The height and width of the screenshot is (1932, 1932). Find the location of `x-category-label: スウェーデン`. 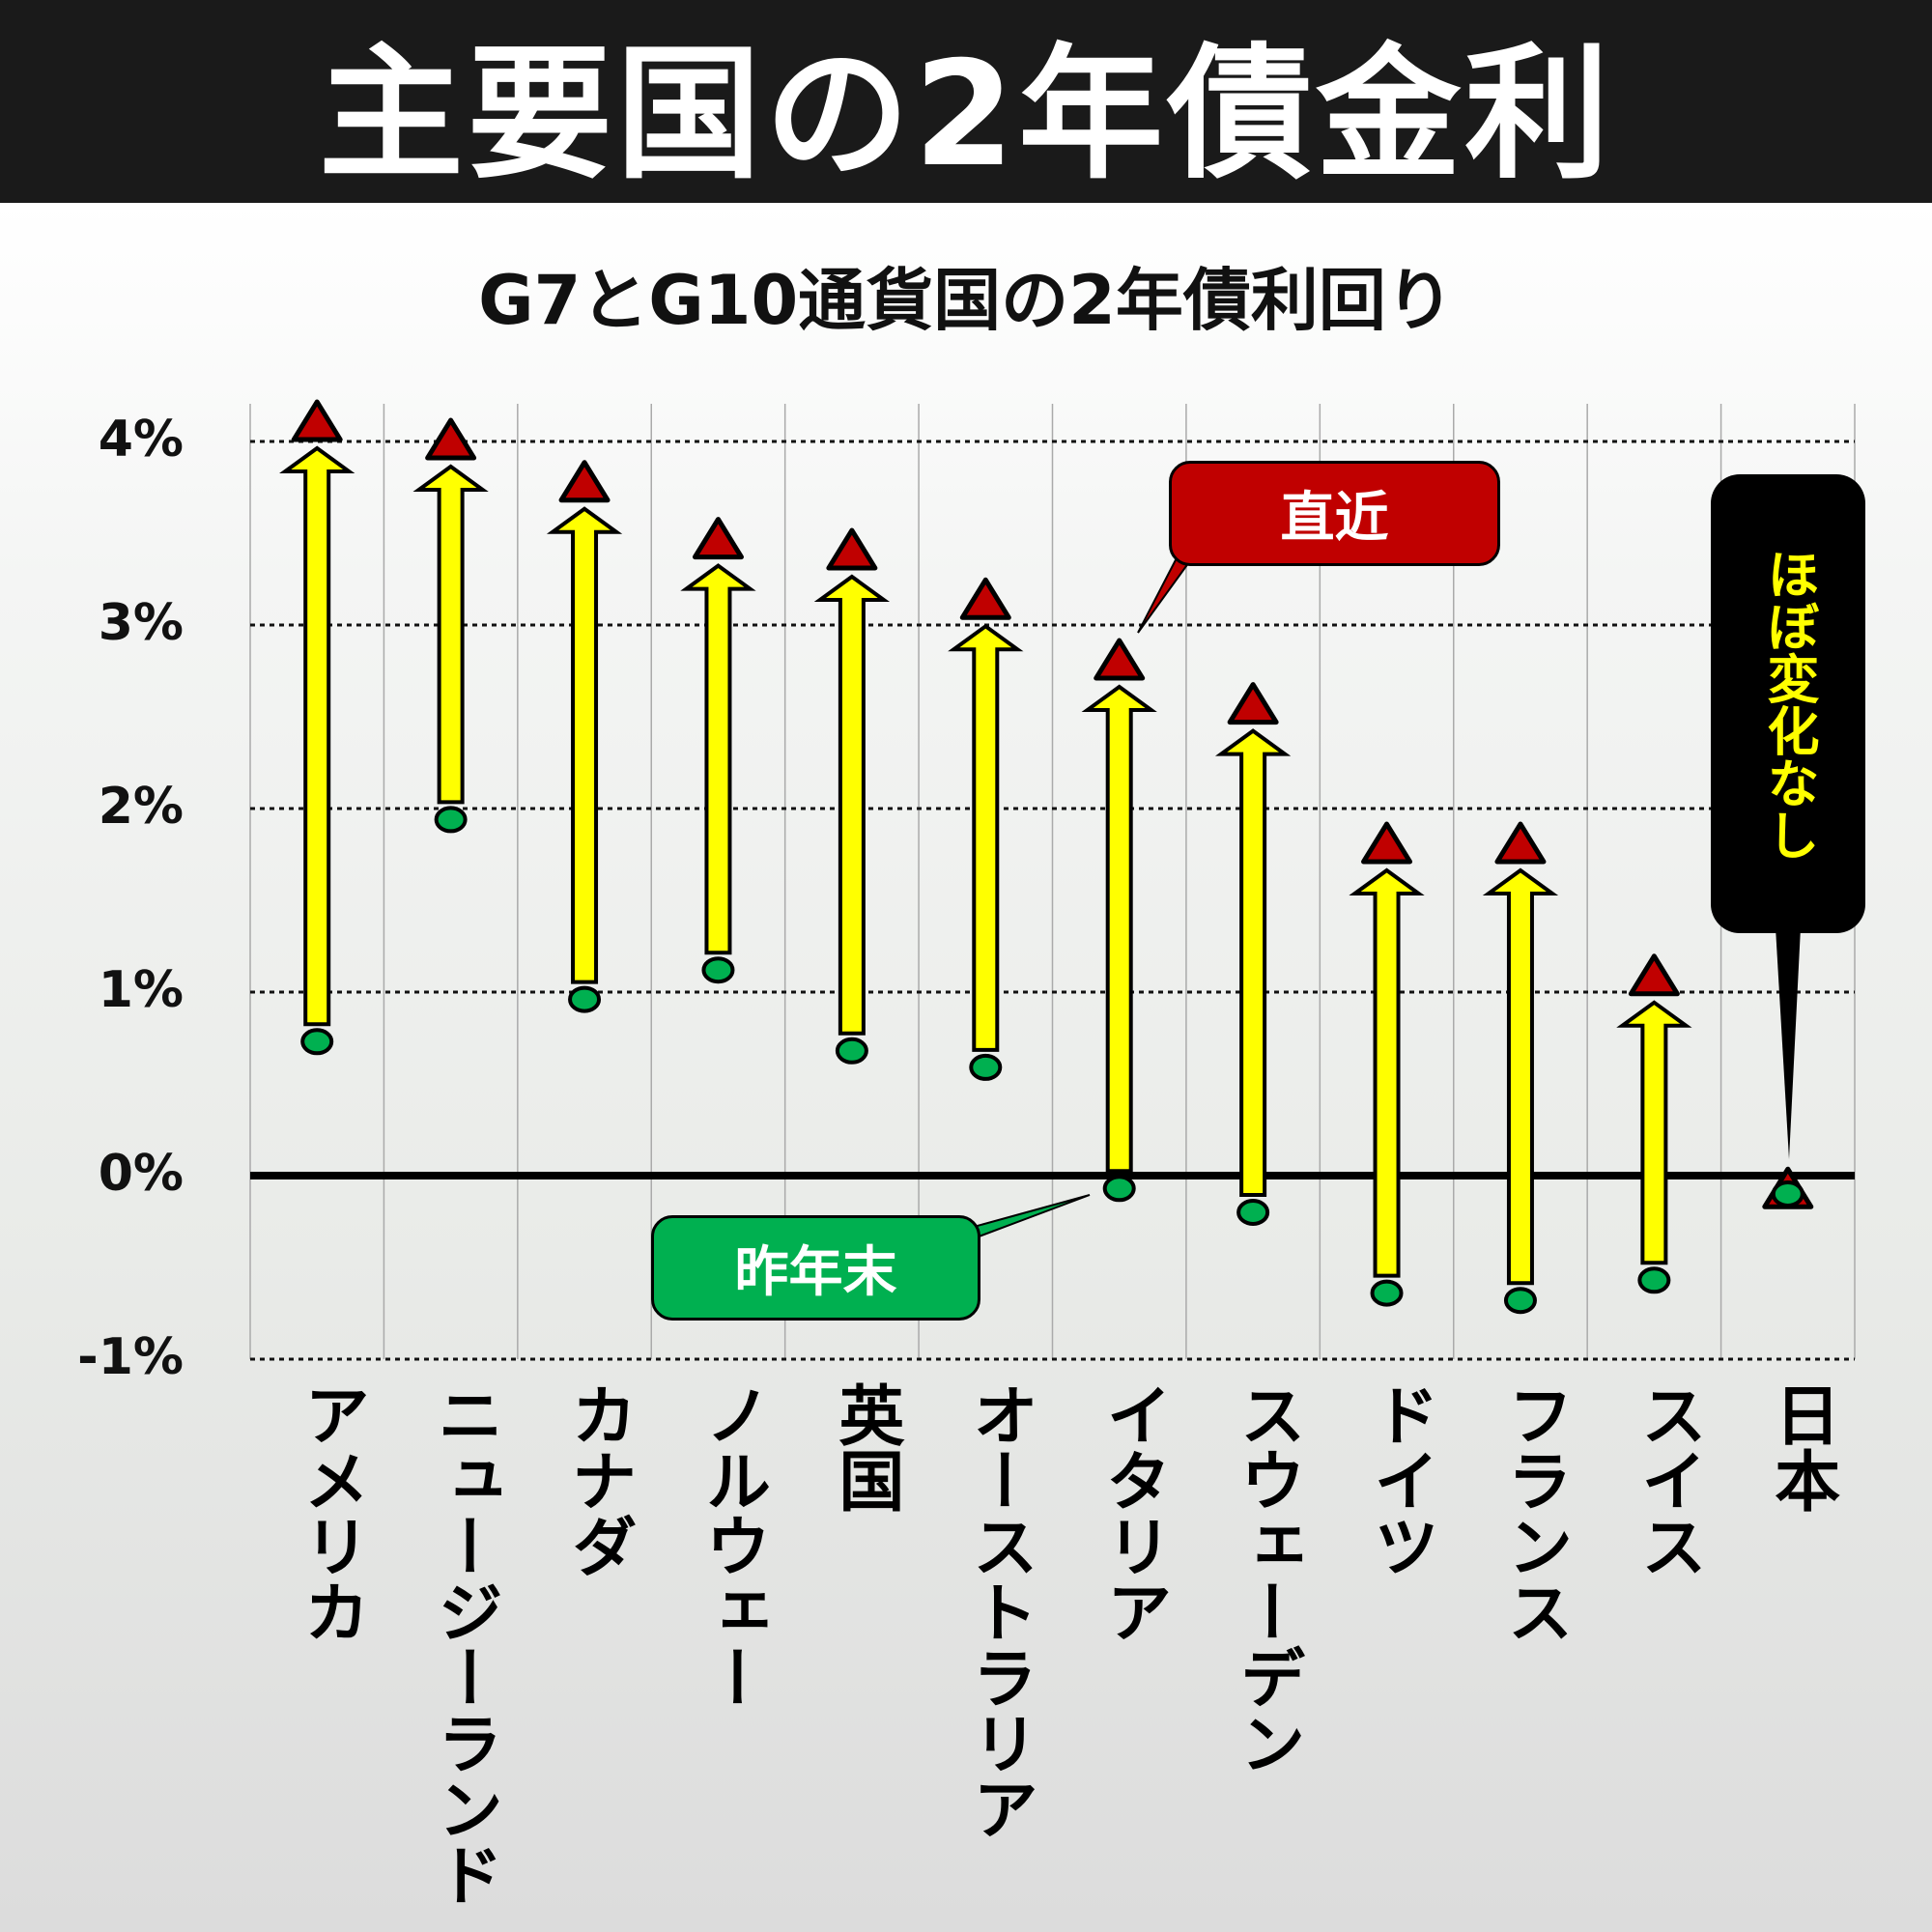

x-category-label: スウェーデン is located at coordinates (1266, 1578).